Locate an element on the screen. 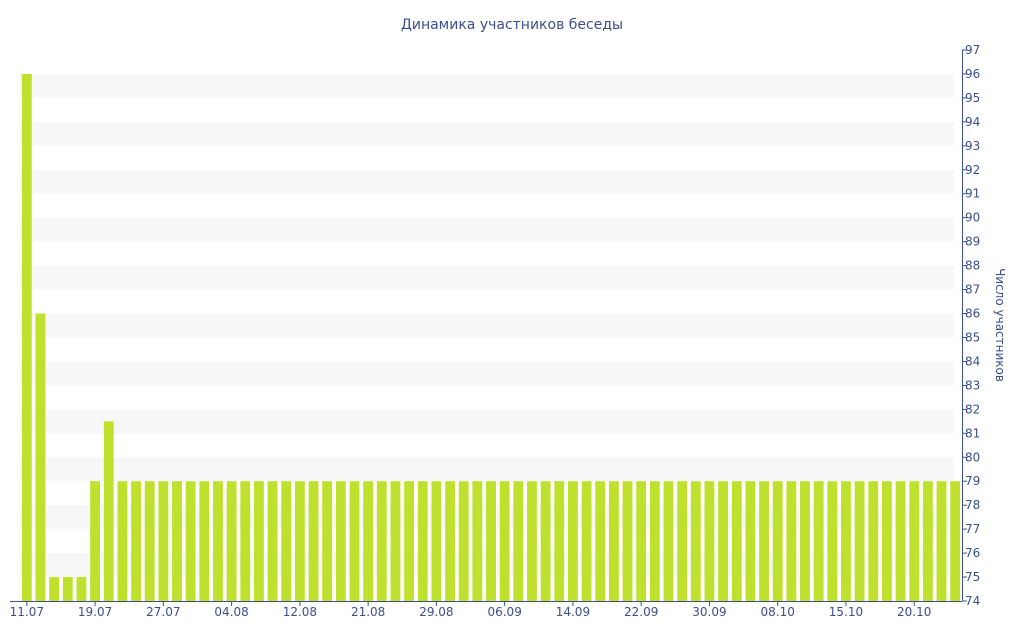 The width and height of the screenshot is (1024, 640). y-tick-label: 74 is located at coordinates (972, 601).